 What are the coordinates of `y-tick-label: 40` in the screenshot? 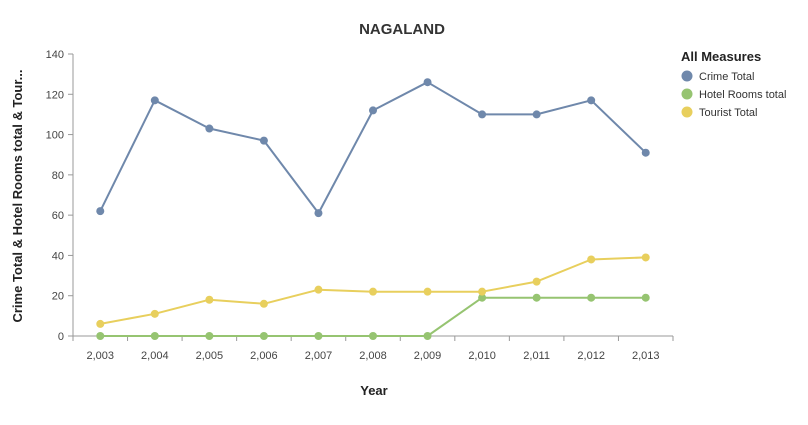 It's located at (58, 256).